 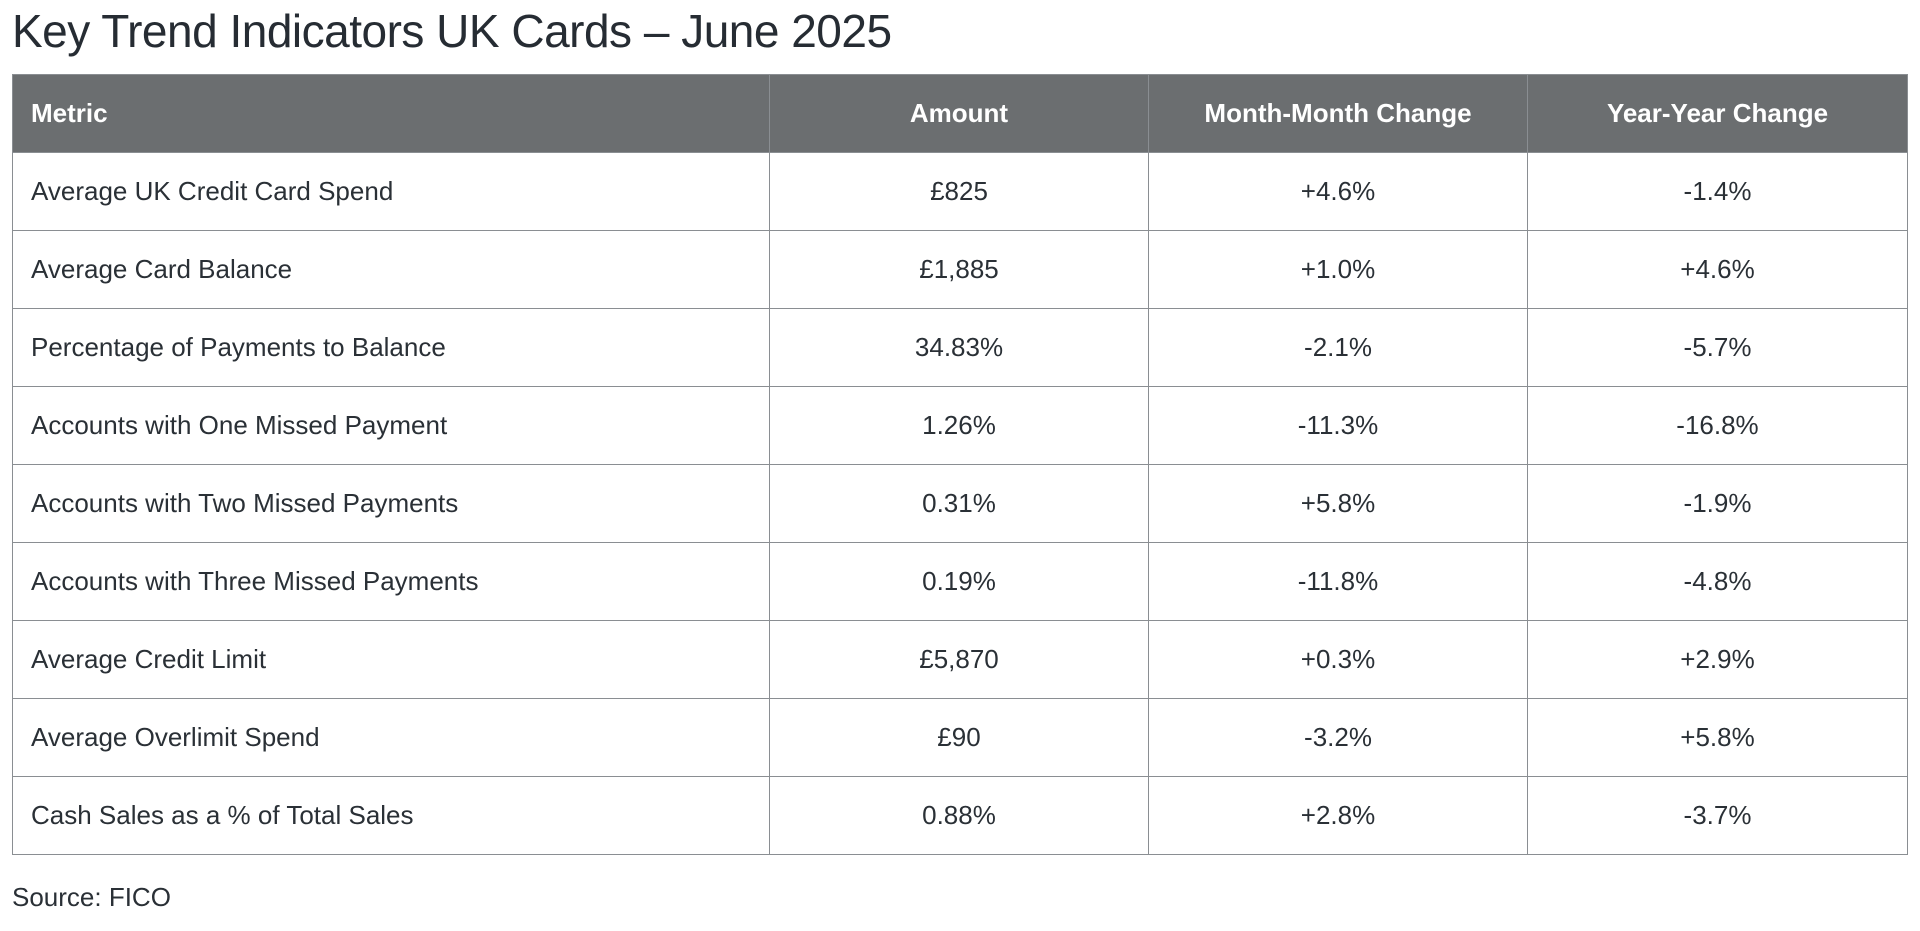 I want to click on year-year-change-cell: +4.6%, so click(x=1717, y=269).